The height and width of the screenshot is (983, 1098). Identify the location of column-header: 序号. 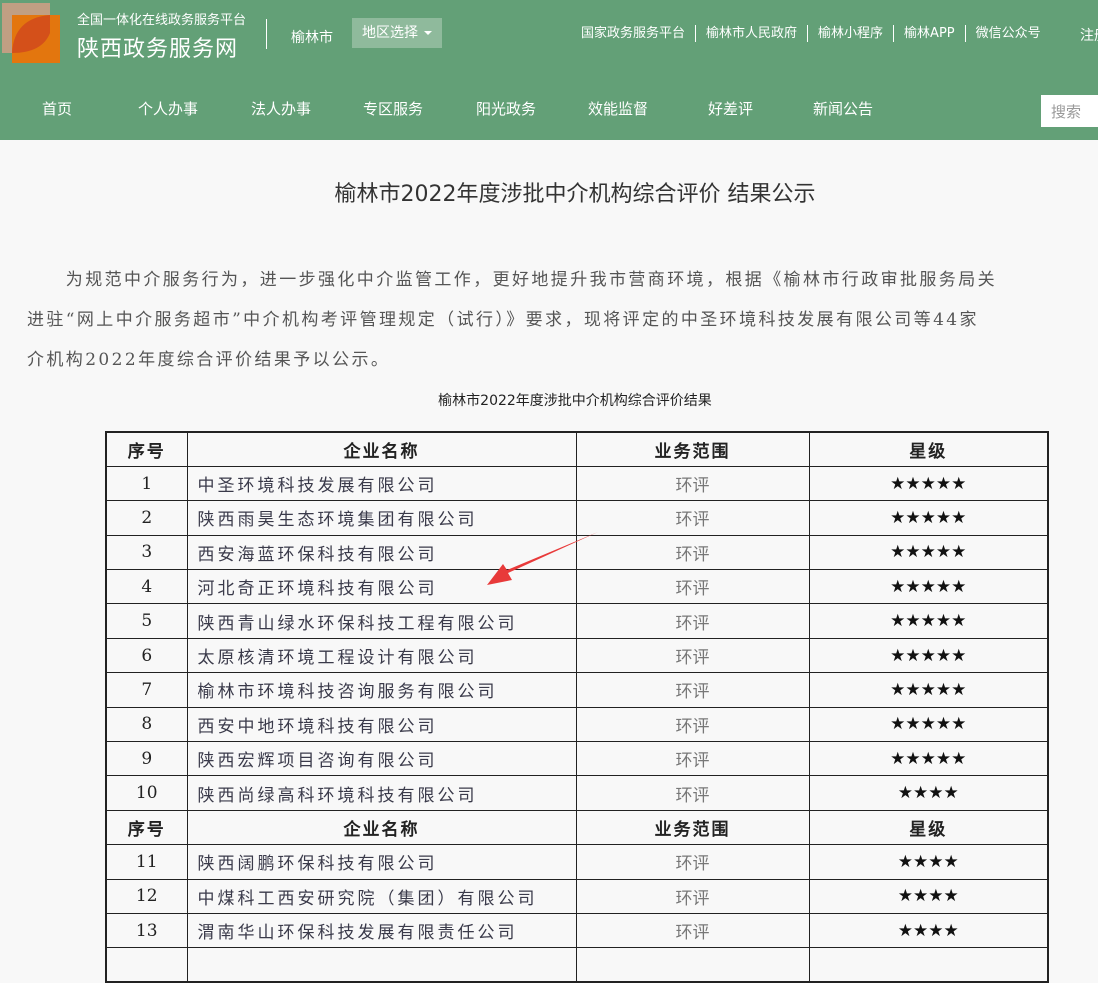
(146, 449).